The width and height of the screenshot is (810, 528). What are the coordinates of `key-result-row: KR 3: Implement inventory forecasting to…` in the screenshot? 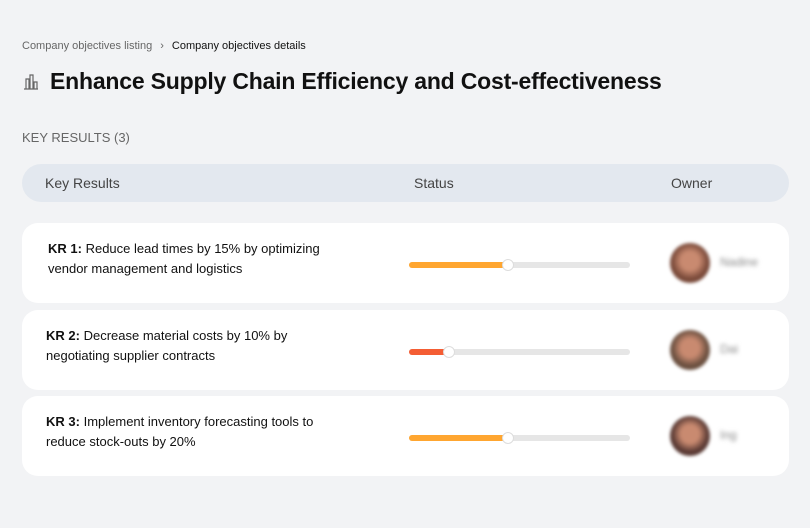 It's located at (405, 436).